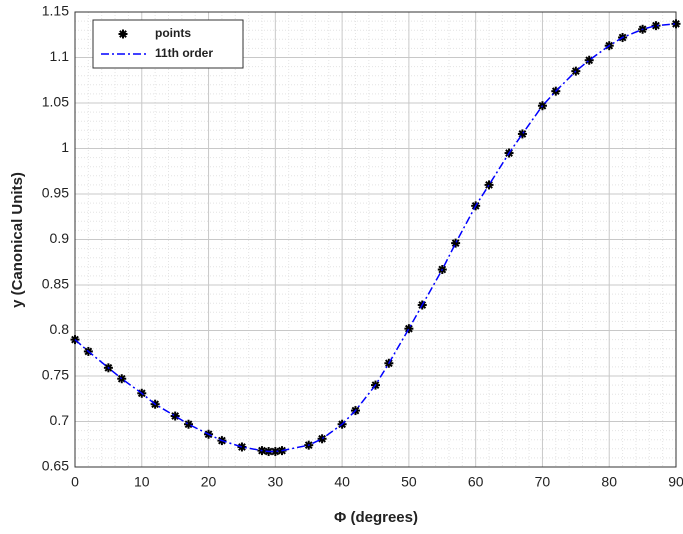  Describe the element at coordinates (543, 482) in the screenshot. I see `x-tick-label: 70` at that location.